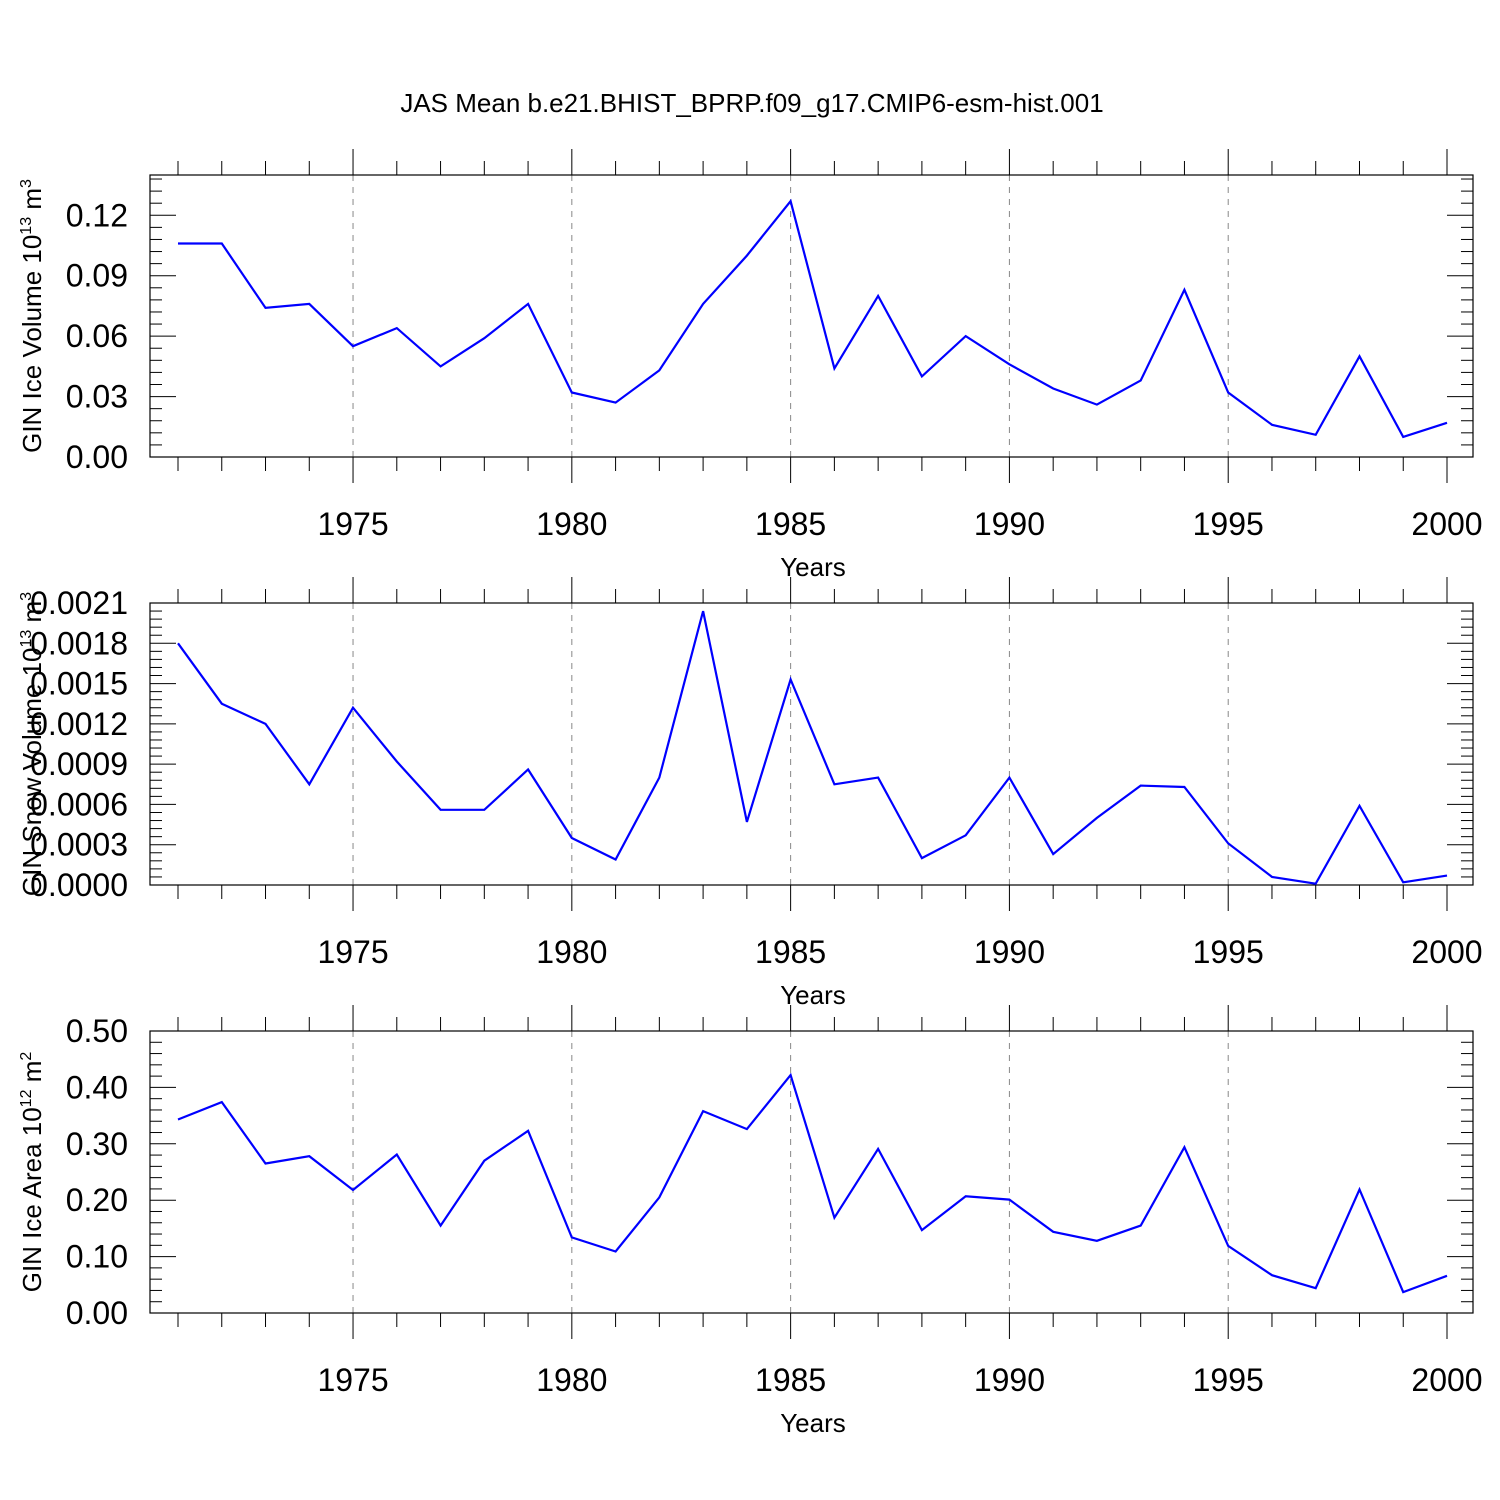 This screenshot has height=1500, width=1500. Describe the element at coordinates (32, 316) in the screenshot. I see `y-axis-label: GIN Ice Volume 1013 m3` at that location.